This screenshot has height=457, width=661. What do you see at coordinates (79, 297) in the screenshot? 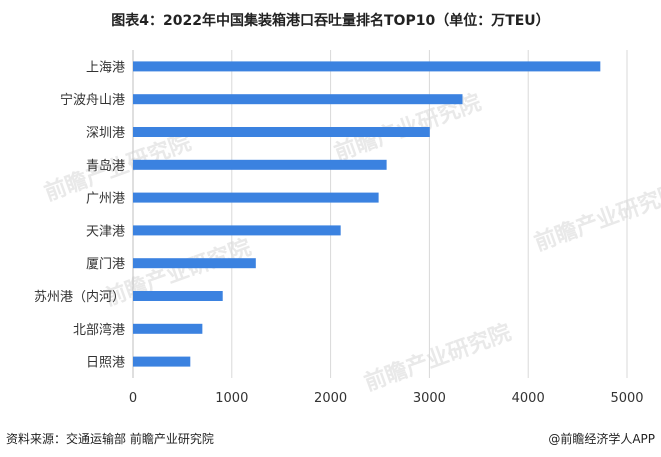
I see `category-label: 苏州港（内河）` at bounding box center [79, 297].